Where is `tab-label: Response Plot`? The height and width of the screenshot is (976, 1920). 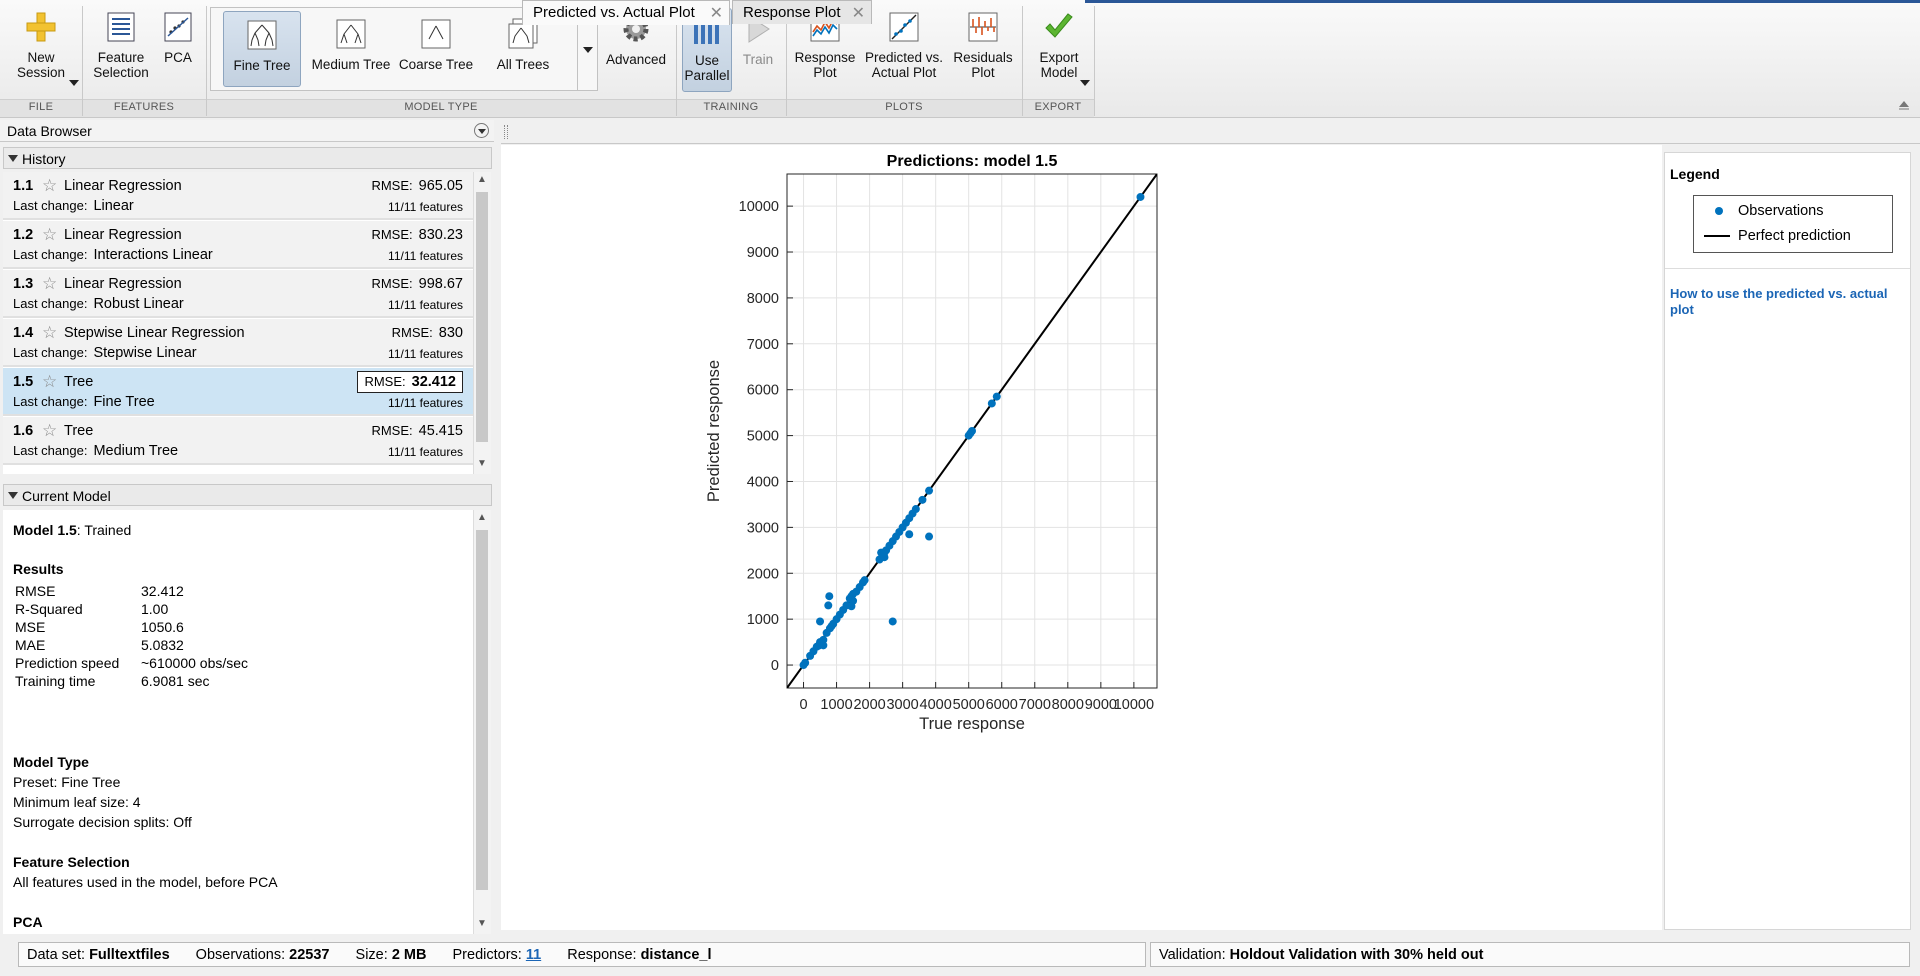 tab-label: Response Plot is located at coordinates (792, 12).